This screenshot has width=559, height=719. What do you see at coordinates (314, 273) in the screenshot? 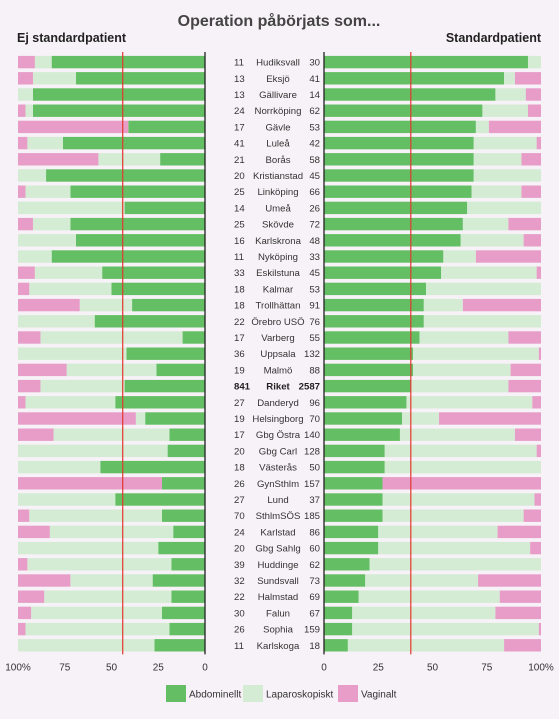
I see `row-n-right: 45` at bounding box center [314, 273].